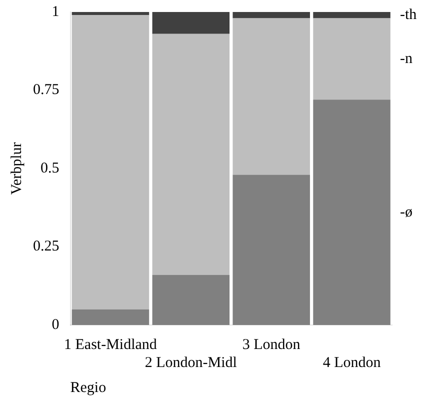  I want to click on y-tick-label: 0.5, so click(50, 168).